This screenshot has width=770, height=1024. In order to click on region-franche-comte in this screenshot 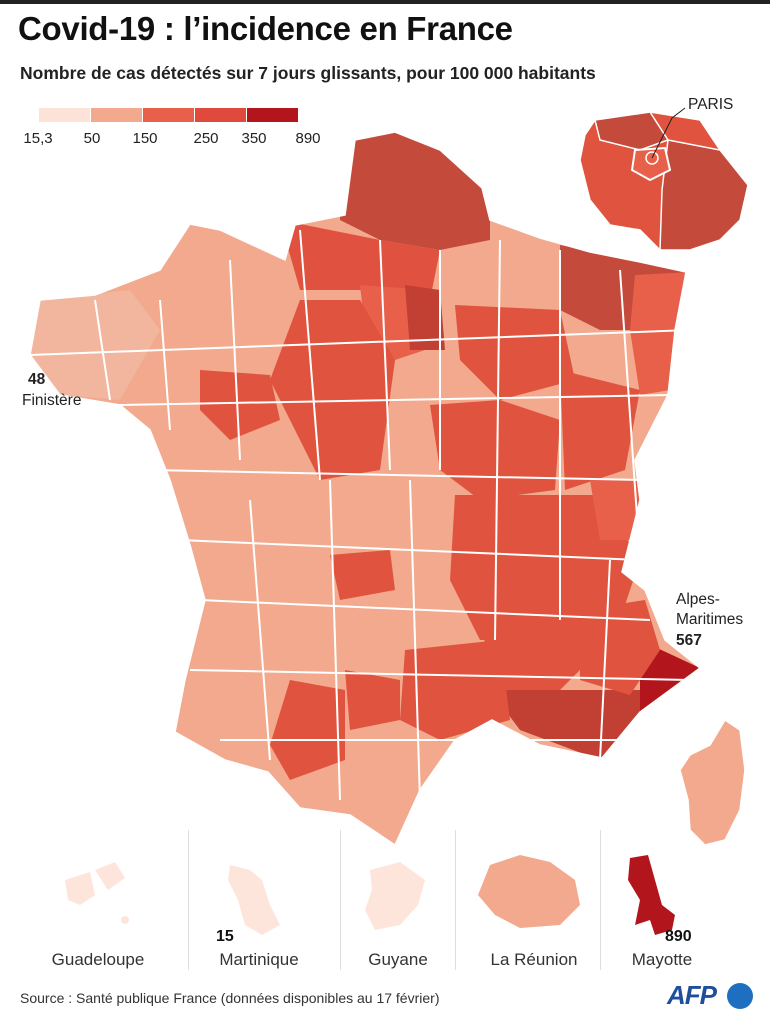, I will do `click(600, 430)`.